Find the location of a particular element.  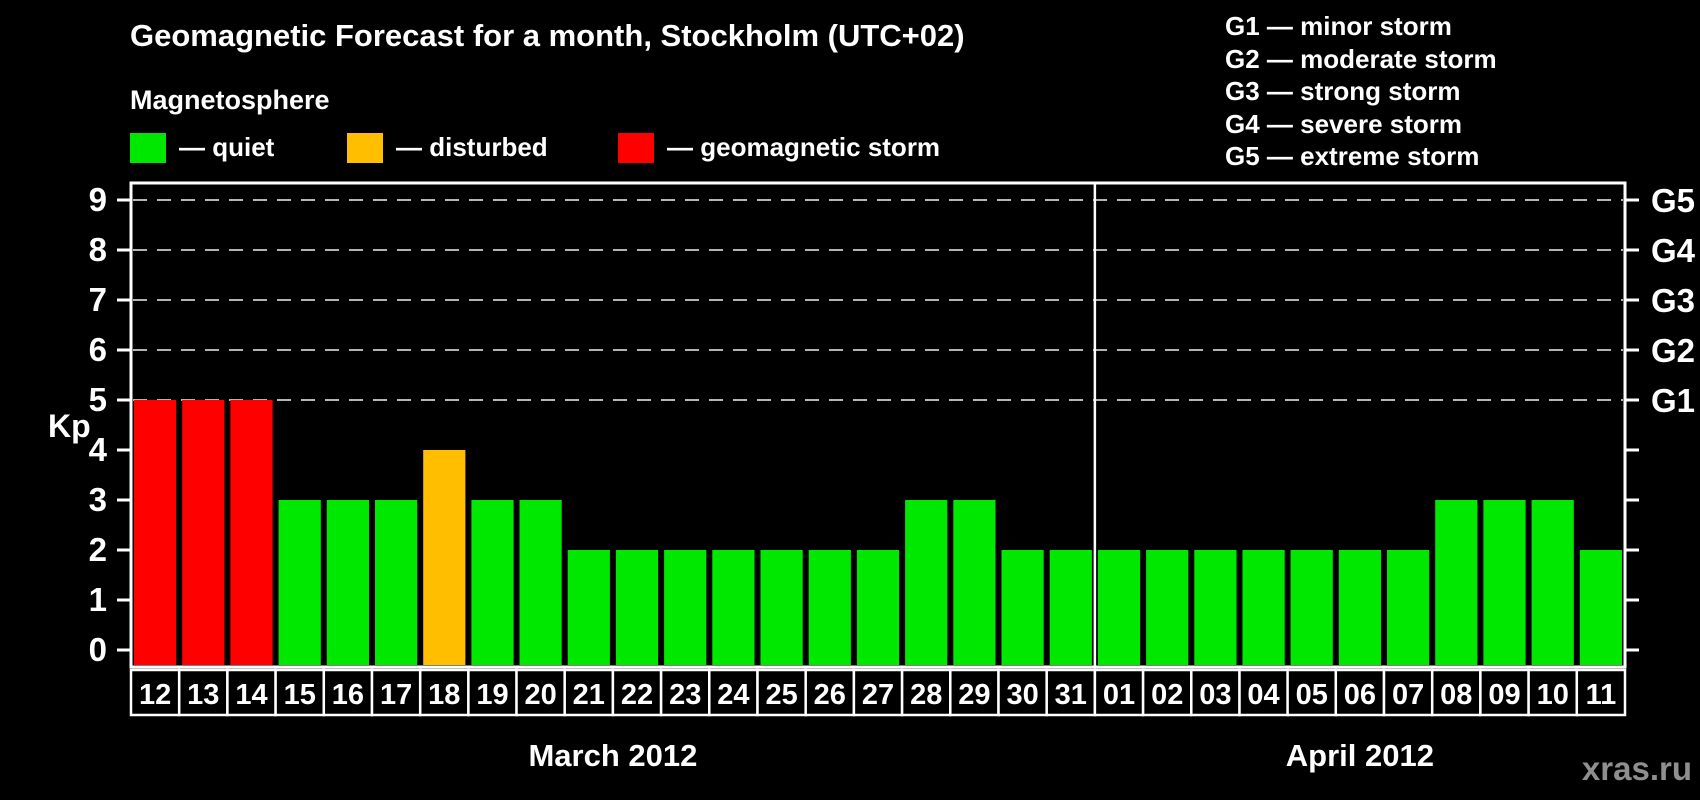

legend-swatch-quiet is located at coordinates (148, 147).